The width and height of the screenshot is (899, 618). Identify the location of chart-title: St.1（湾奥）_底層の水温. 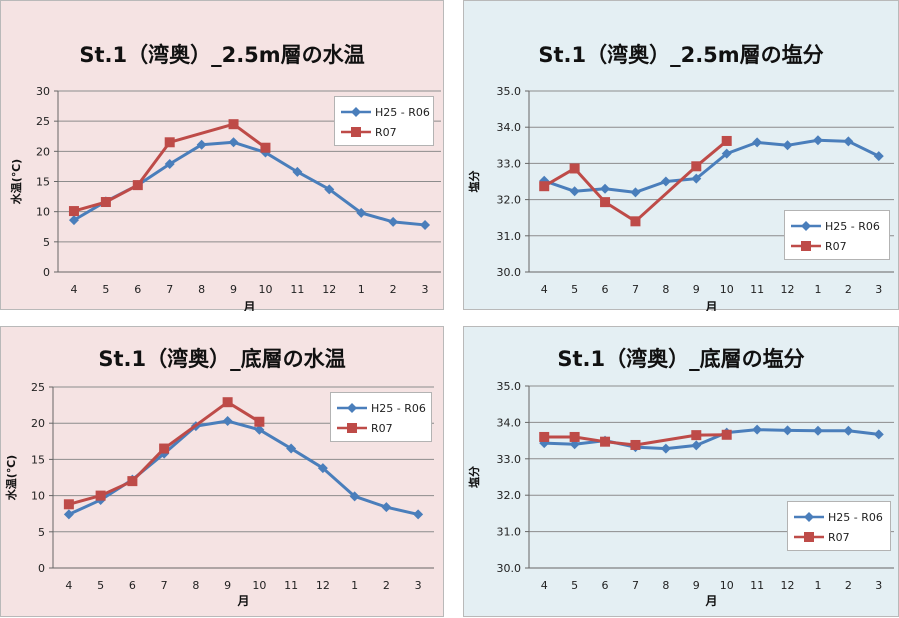
(222, 359).